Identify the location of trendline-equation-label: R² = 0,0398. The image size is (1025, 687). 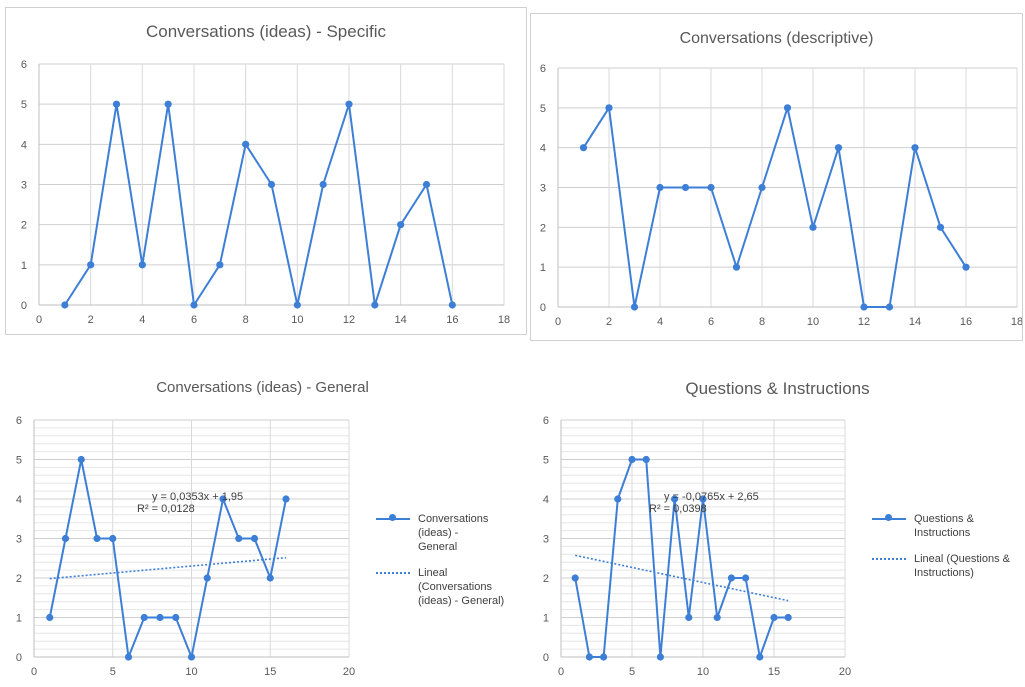
(678, 509).